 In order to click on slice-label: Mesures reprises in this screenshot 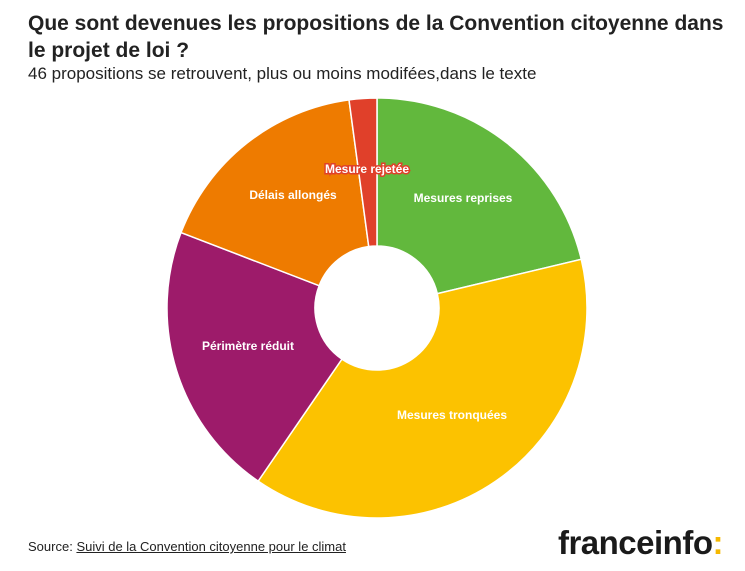, I will do `click(463, 198)`.